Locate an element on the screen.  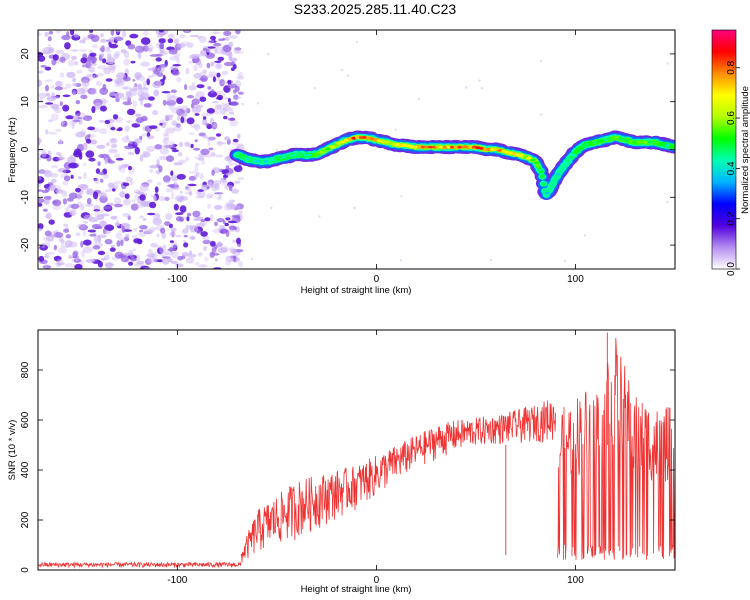
spectrogram-y-tick-label: -20 is located at coordinates (25, 244).